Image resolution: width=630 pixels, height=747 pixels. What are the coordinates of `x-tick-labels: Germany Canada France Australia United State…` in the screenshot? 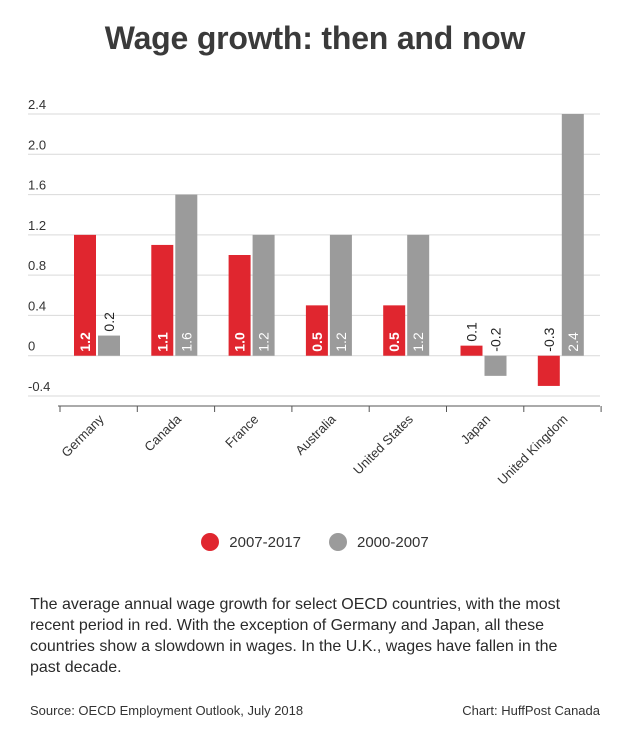 It's located at (314, 449).